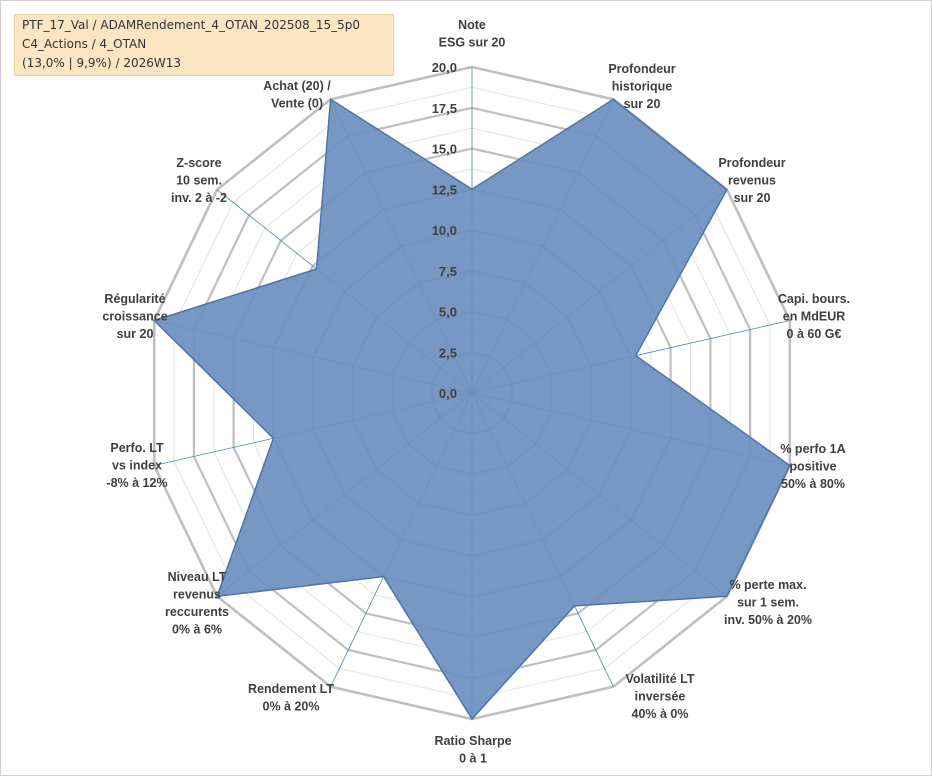 The height and width of the screenshot is (777, 932). I want to click on axis-label: Ratio Sharpe 0 à 1, so click(472, 750).